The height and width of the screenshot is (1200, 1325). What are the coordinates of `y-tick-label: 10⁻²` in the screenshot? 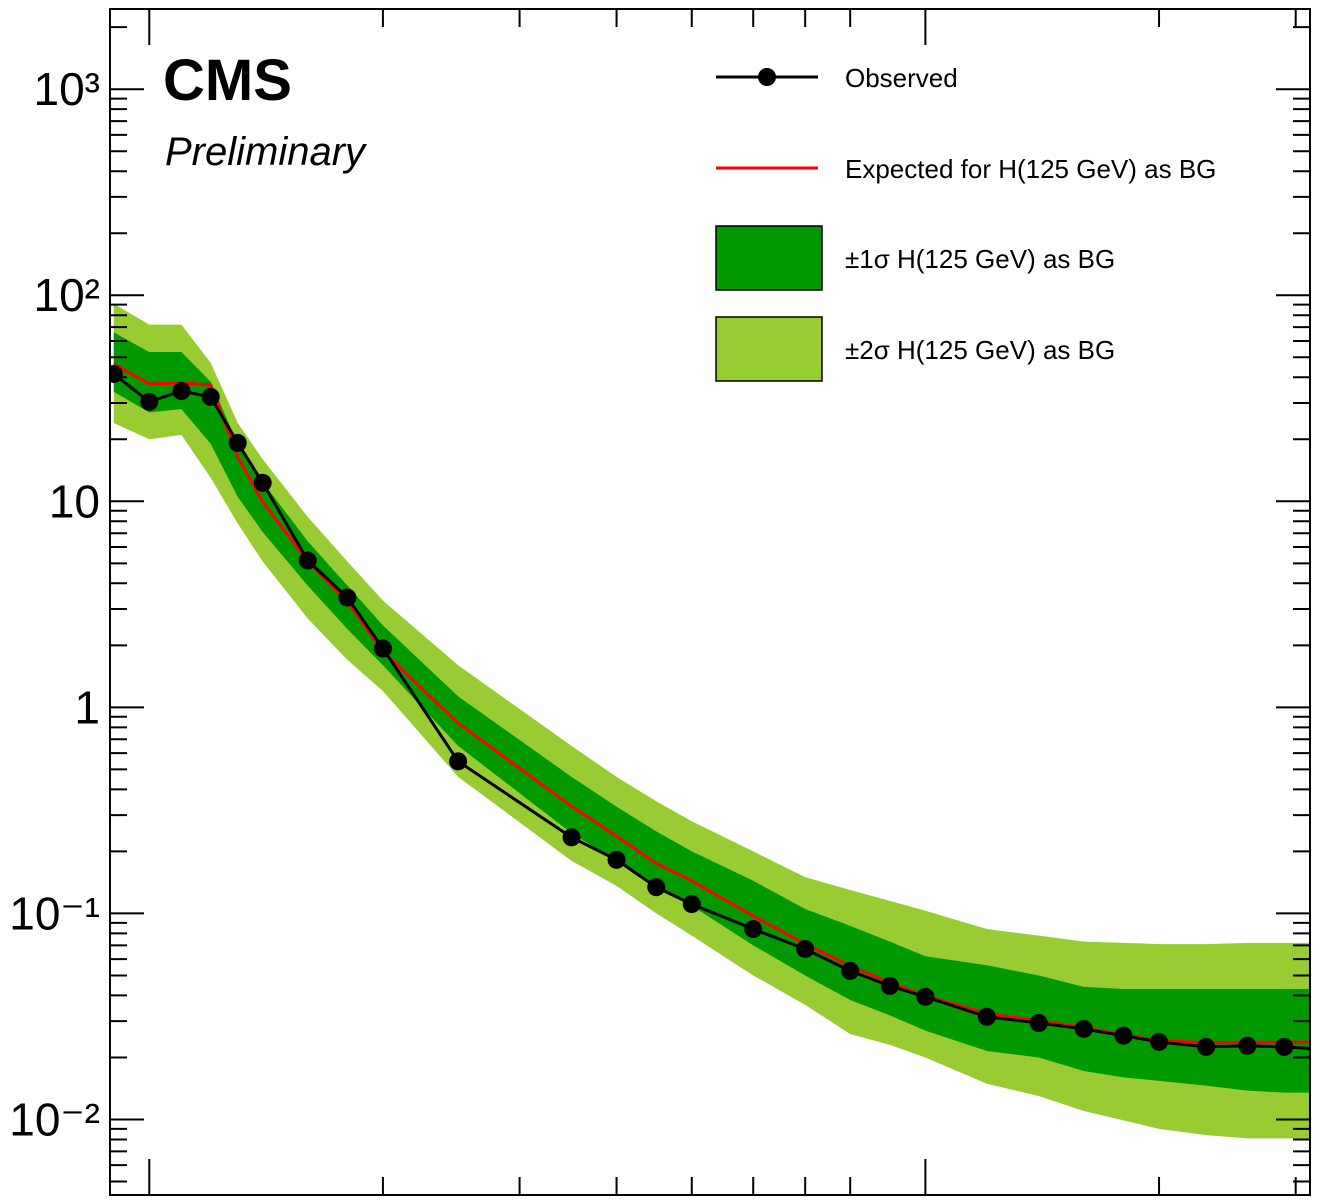 It's located at (54, 1119).